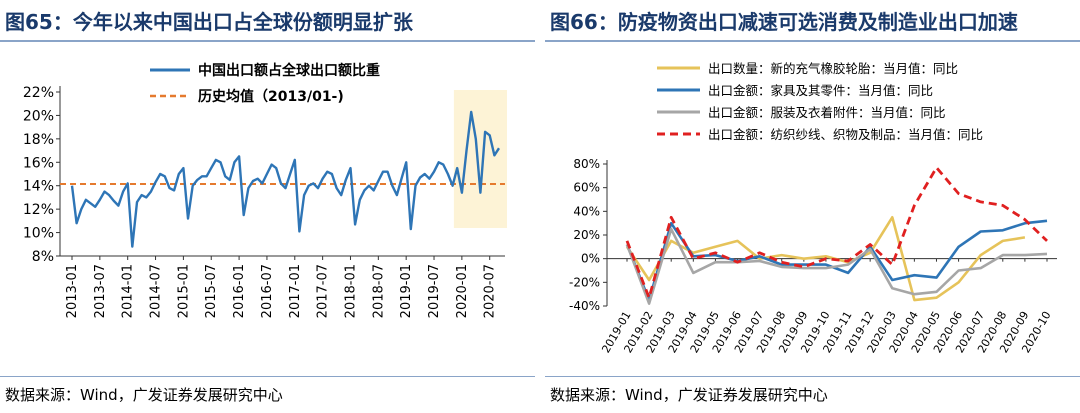 The image size is (1080, 413). What do you see at coordinates (285, 179) in the screenshot?
I see `export-share-series-line` at bounding box center [285, 179].